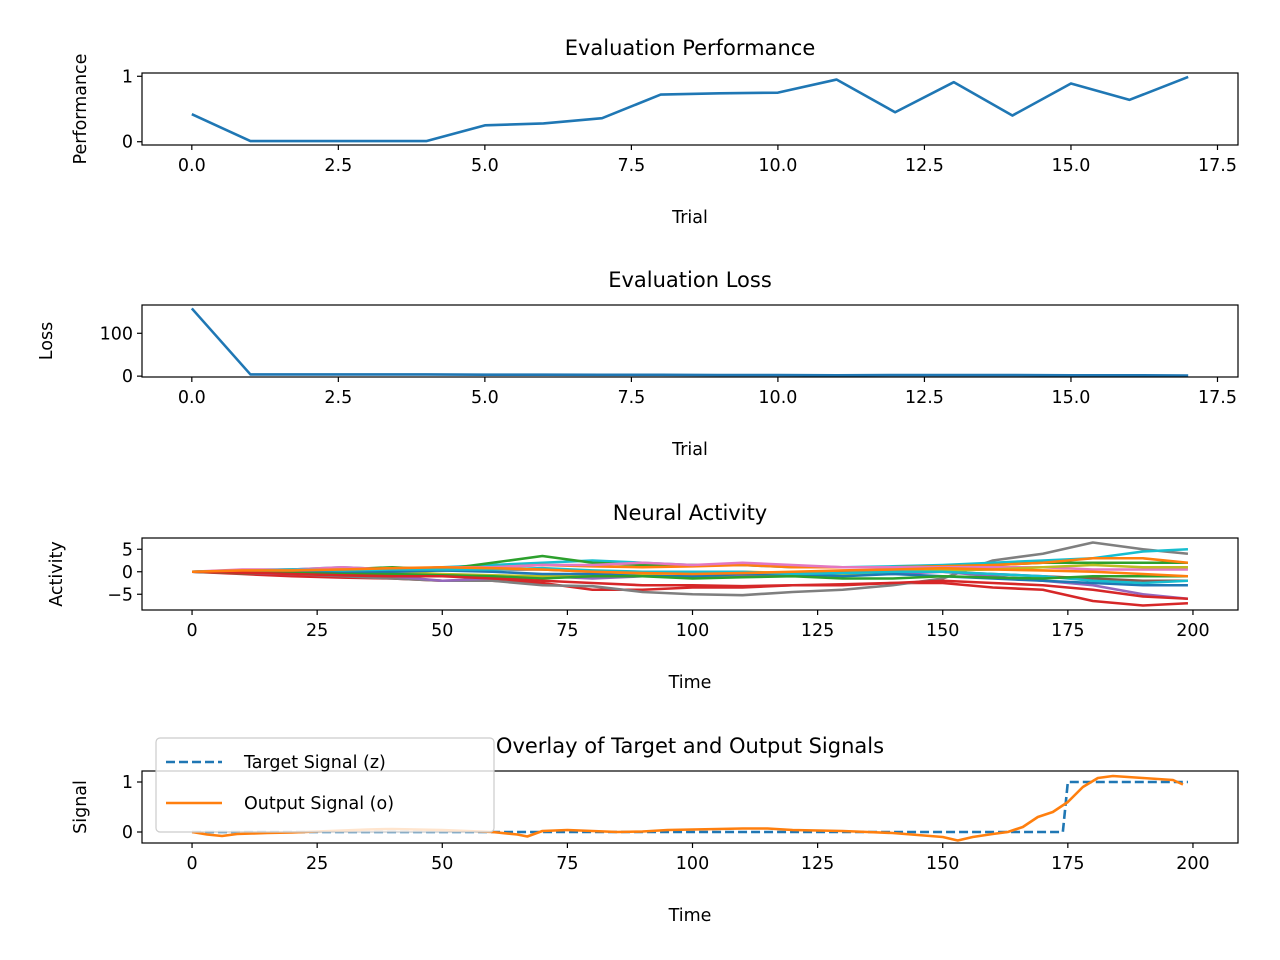  What do you see at coordinates (319, 804) in the screenshot?
I see `legend-entry-label: Output Signal (o)` at bounding box center [319, 804].